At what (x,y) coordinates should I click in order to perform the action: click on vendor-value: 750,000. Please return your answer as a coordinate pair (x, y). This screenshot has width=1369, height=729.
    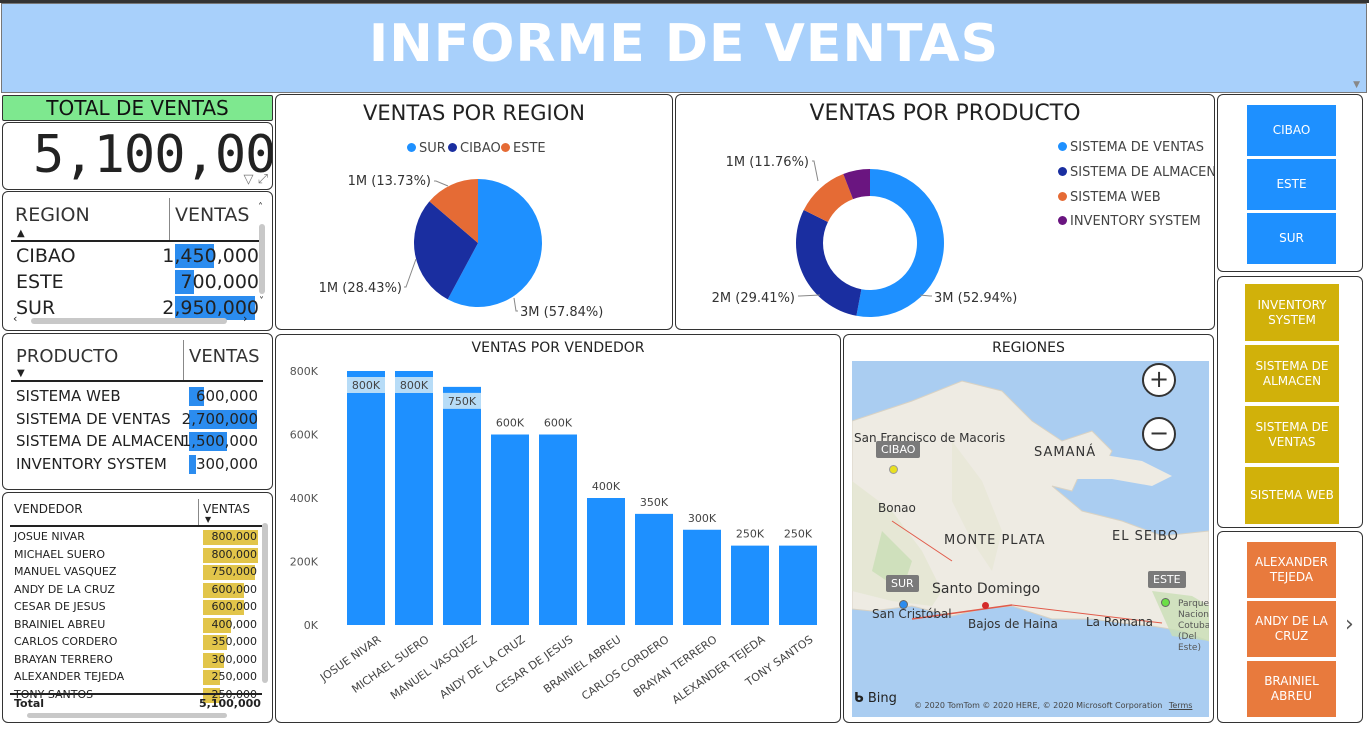
    Looking at the image, I should click on (234, 571).